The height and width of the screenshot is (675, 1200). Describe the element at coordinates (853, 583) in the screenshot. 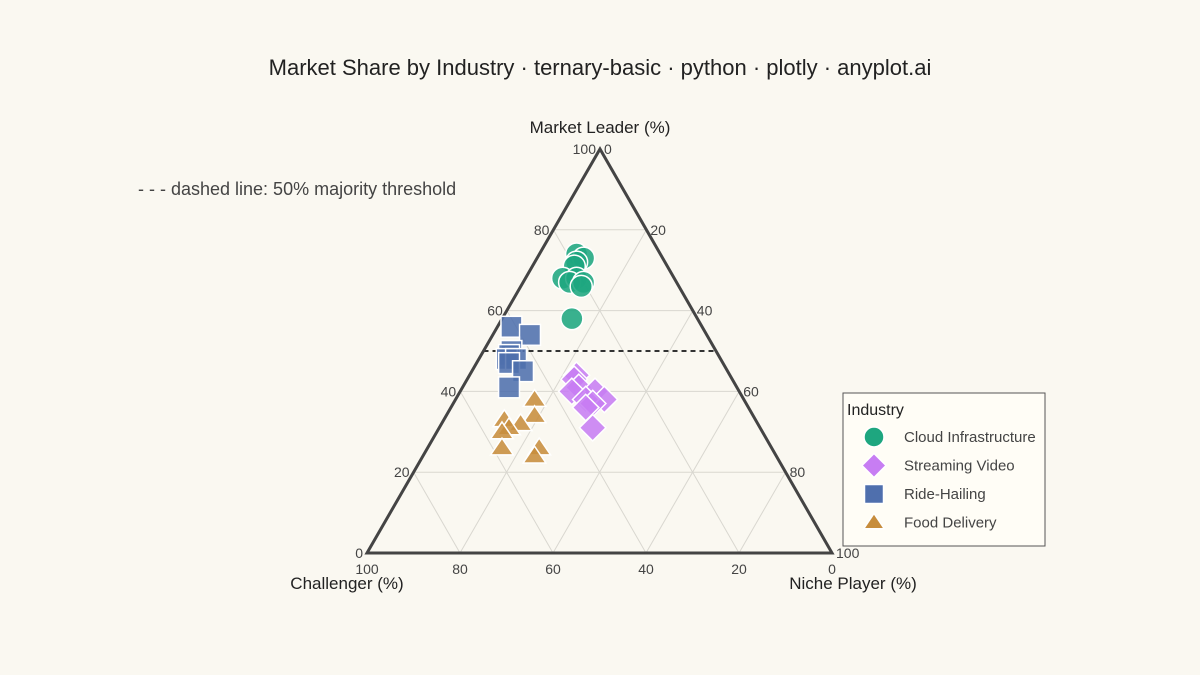

I see `axis-title-niche-player: Niche Player (%)` at that location.